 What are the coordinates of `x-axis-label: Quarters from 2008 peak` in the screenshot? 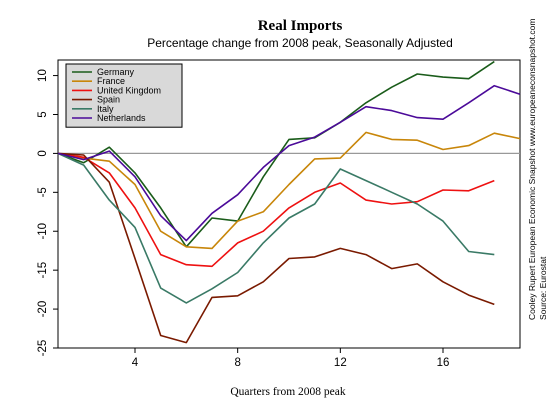 It's located at (288, 392).